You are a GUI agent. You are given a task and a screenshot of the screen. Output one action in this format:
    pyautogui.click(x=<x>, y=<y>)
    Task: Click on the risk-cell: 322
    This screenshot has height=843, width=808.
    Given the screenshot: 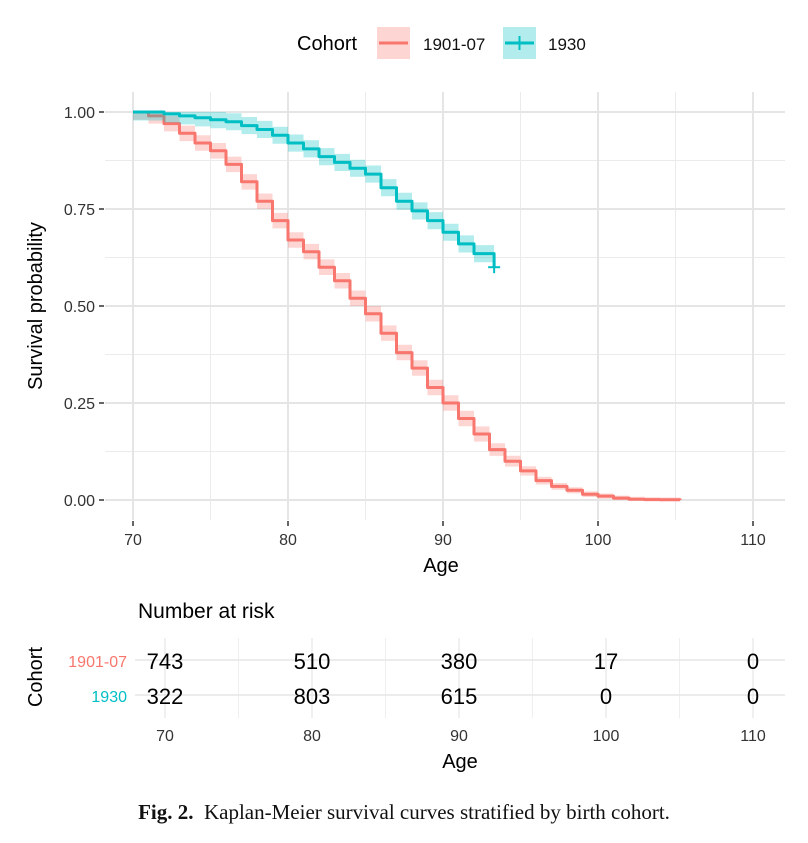 What is the action you would take?
    pyautogui.click(x=165, y=696)
    